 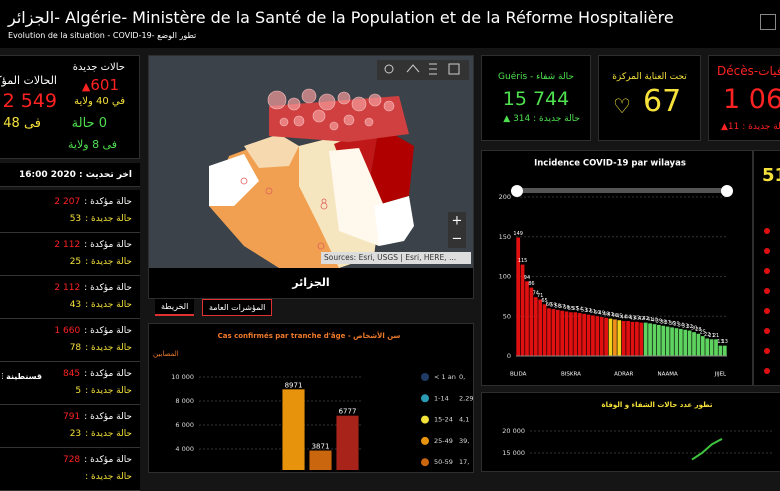 I want to click on update: اخر تحديث : 2020 16:00, so click(x=70, y=175).